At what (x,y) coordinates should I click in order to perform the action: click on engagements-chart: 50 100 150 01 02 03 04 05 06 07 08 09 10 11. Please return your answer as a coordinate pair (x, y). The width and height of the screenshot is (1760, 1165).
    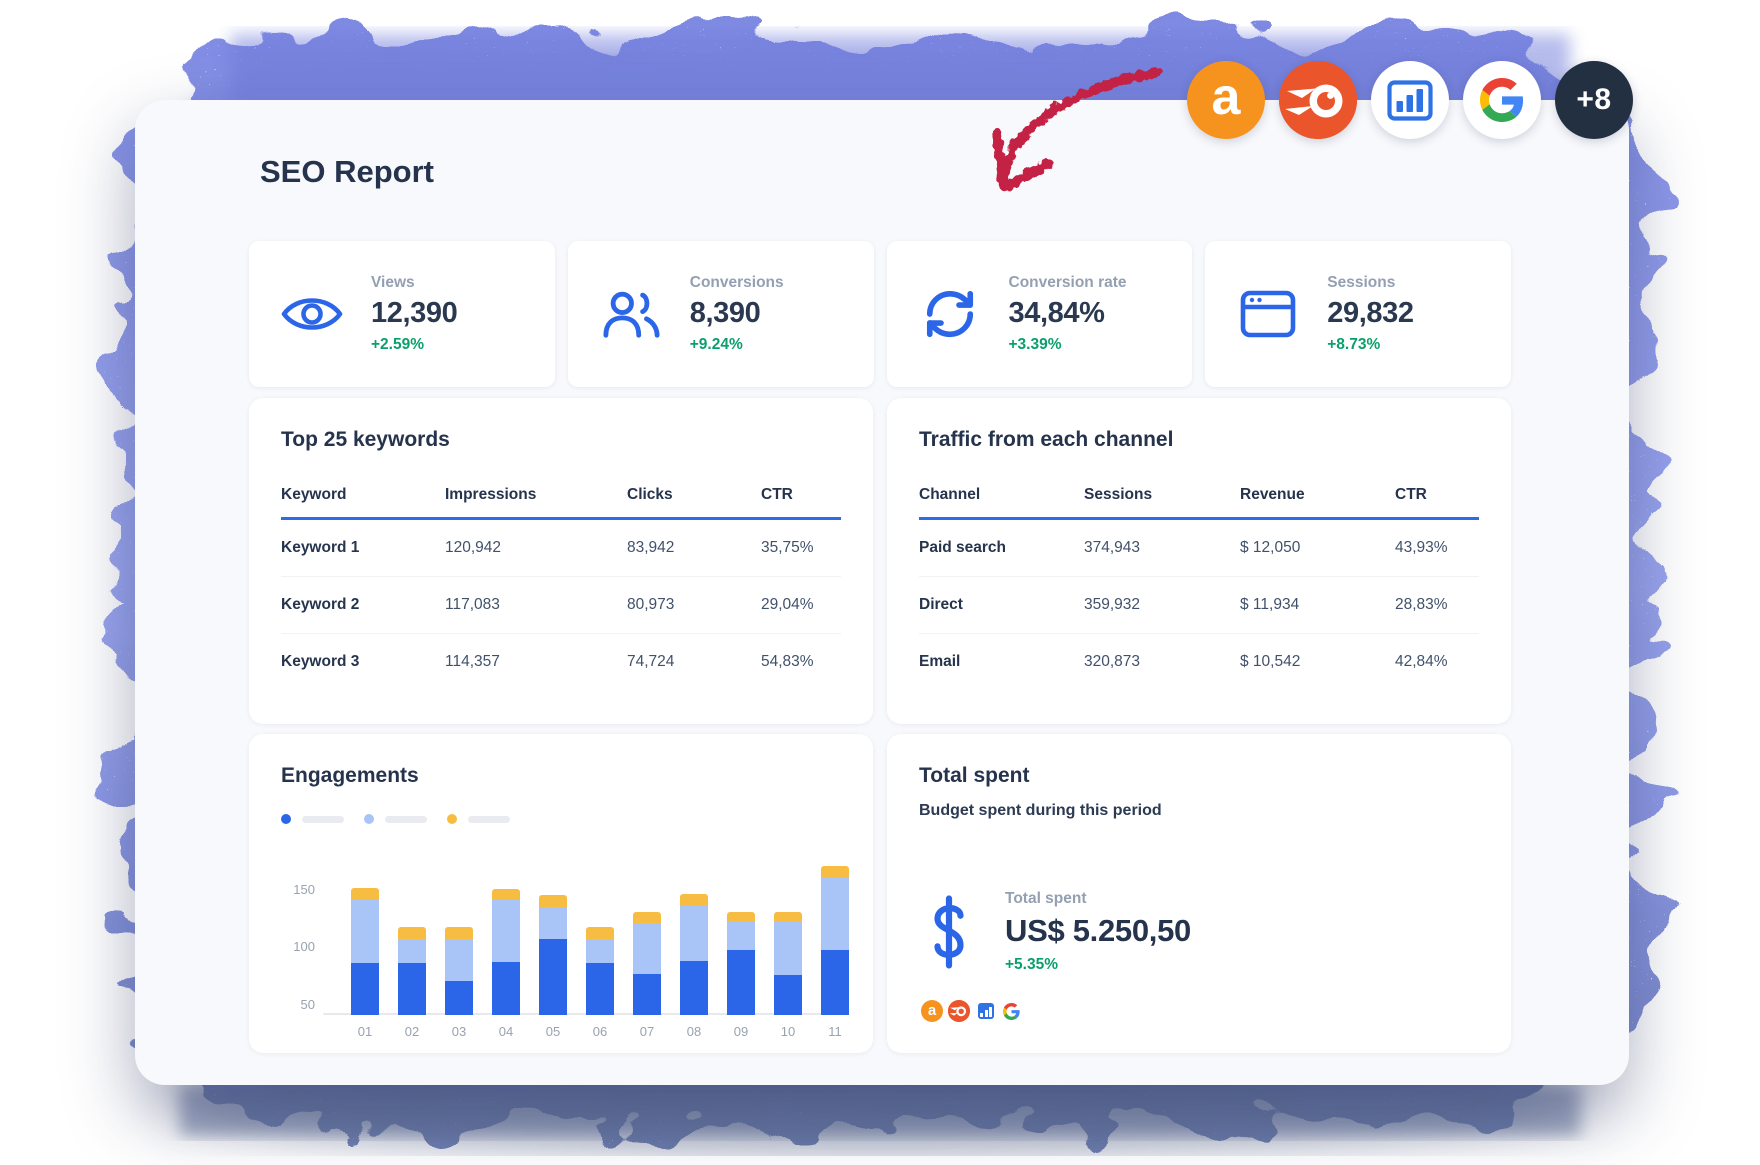
    Looking at the image, I should click on (565, 942).